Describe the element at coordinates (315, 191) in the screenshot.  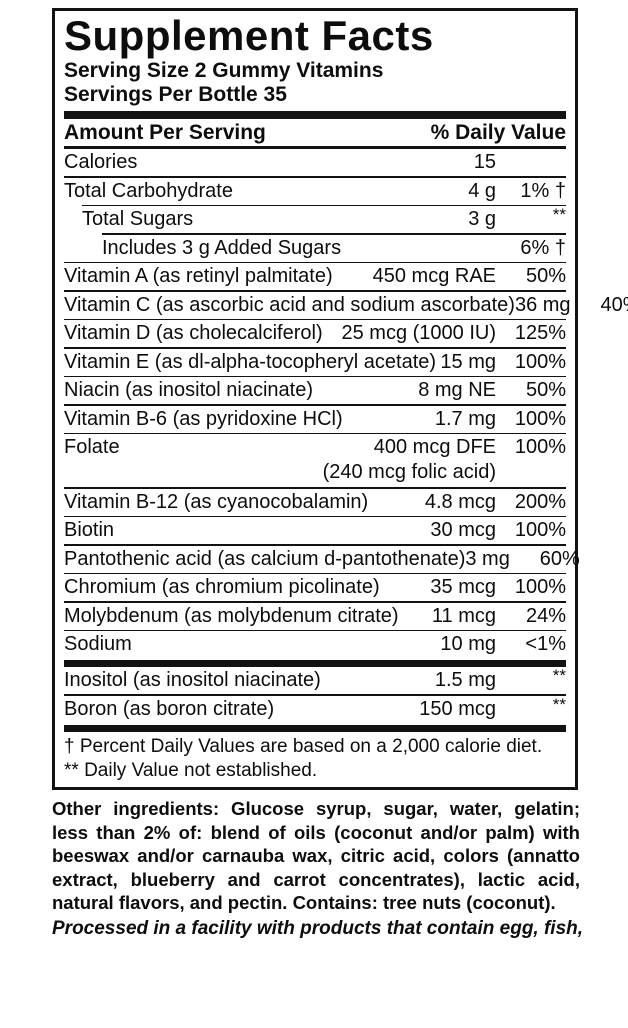
I see `nutrient-row: Total Carbohydrate 4 g 1% †` at that location.